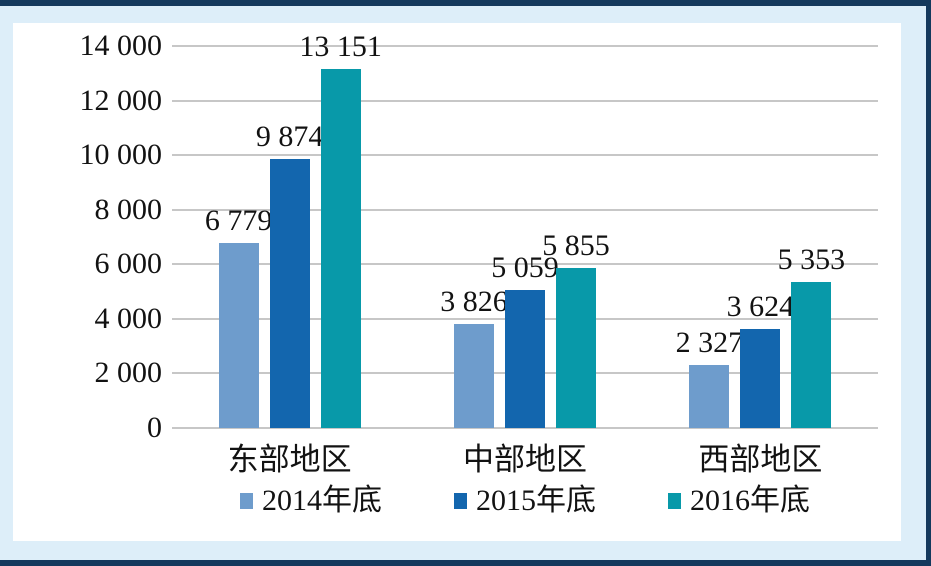  What do you see at coordinates (536, 500) in the screenshot?
I see `legend-label: 2015年底` at bounding box center [536, 500].